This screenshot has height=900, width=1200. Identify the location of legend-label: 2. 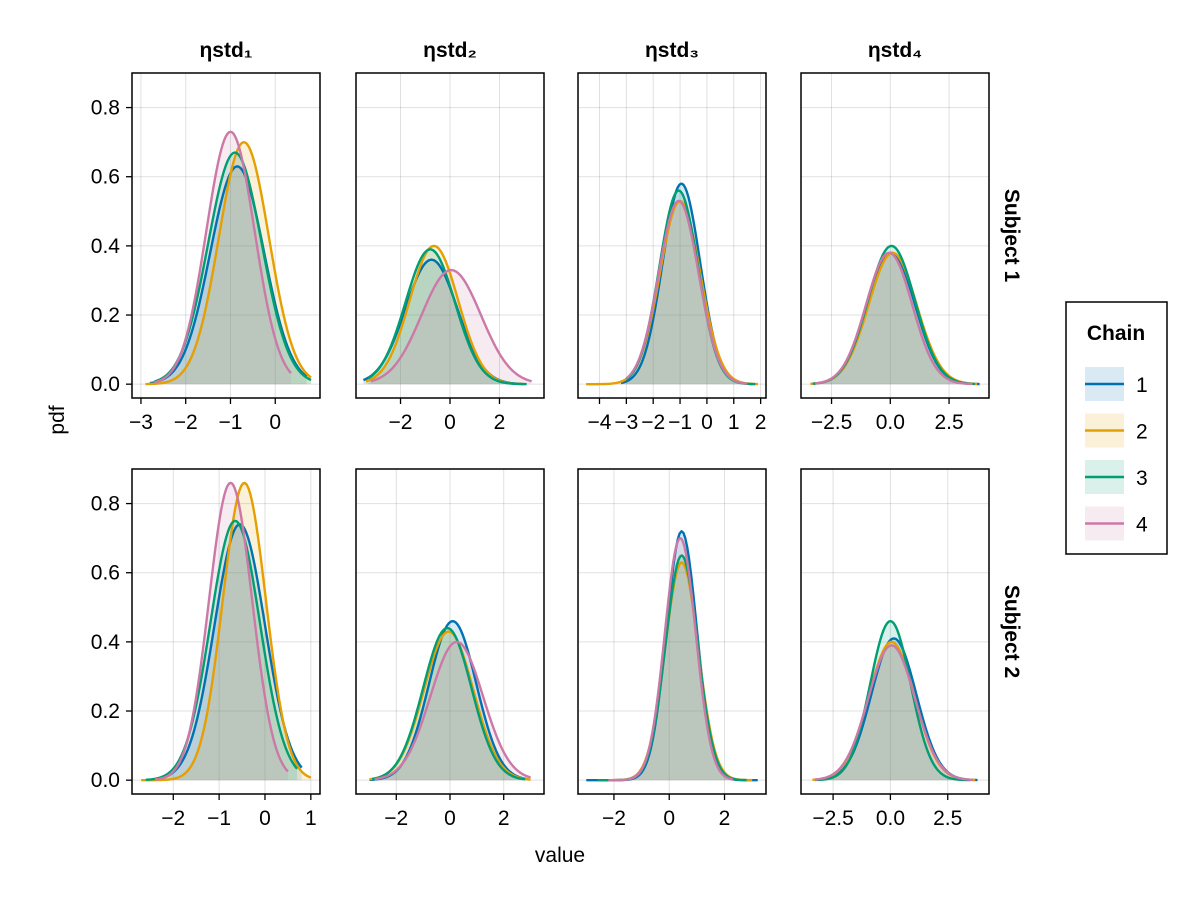
(1142, 432).